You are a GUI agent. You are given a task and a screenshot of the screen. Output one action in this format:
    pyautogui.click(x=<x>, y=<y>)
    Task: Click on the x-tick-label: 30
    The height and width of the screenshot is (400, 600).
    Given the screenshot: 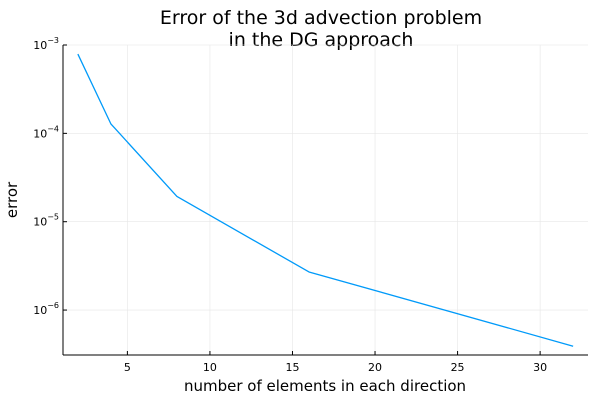 What is the action you would take?
    pyautogui.click(x=540, y=367)
    